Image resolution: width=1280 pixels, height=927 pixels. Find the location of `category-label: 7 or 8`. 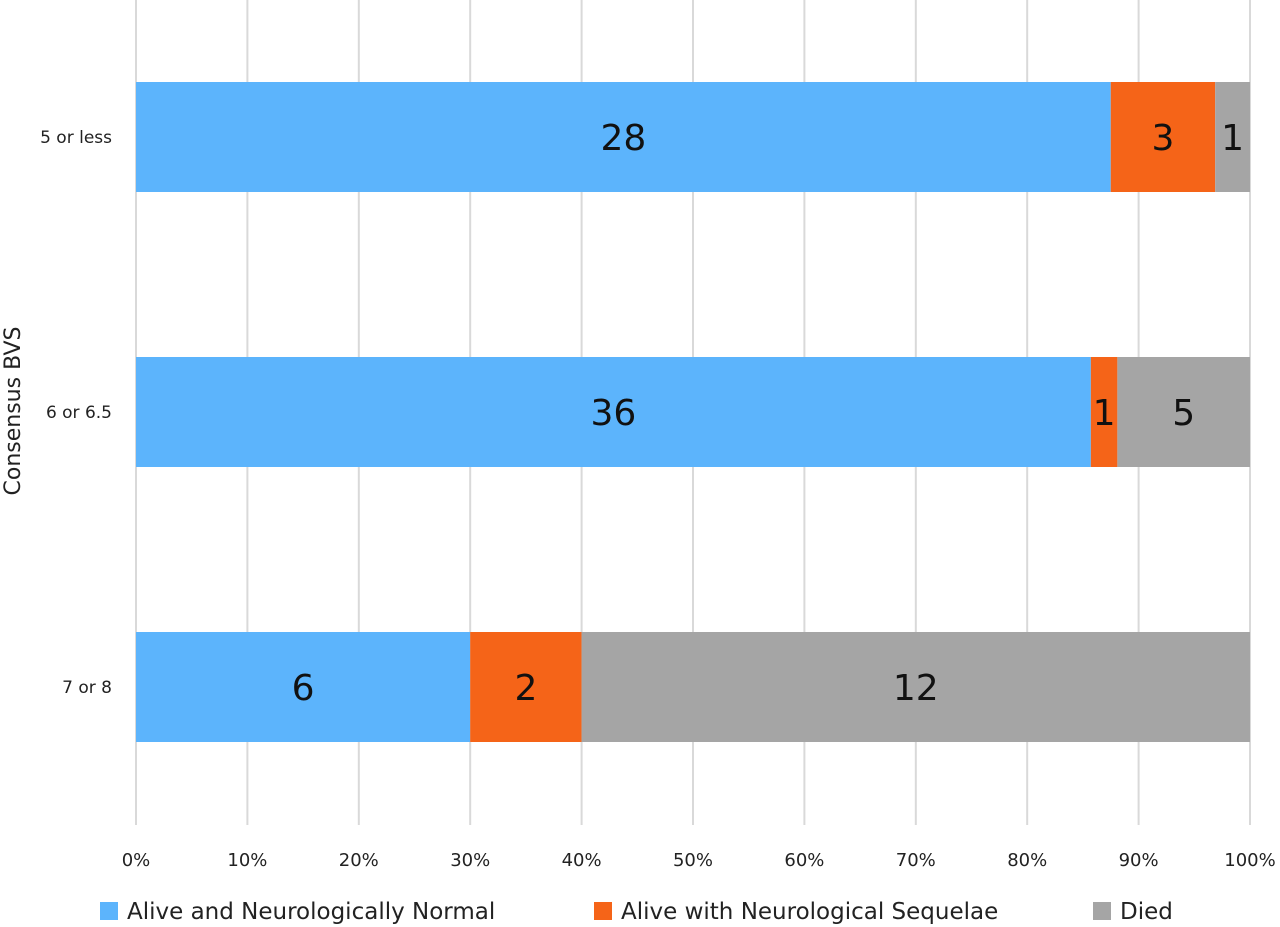

category-label: 7 or 8 is located at coordinates (87, 688).